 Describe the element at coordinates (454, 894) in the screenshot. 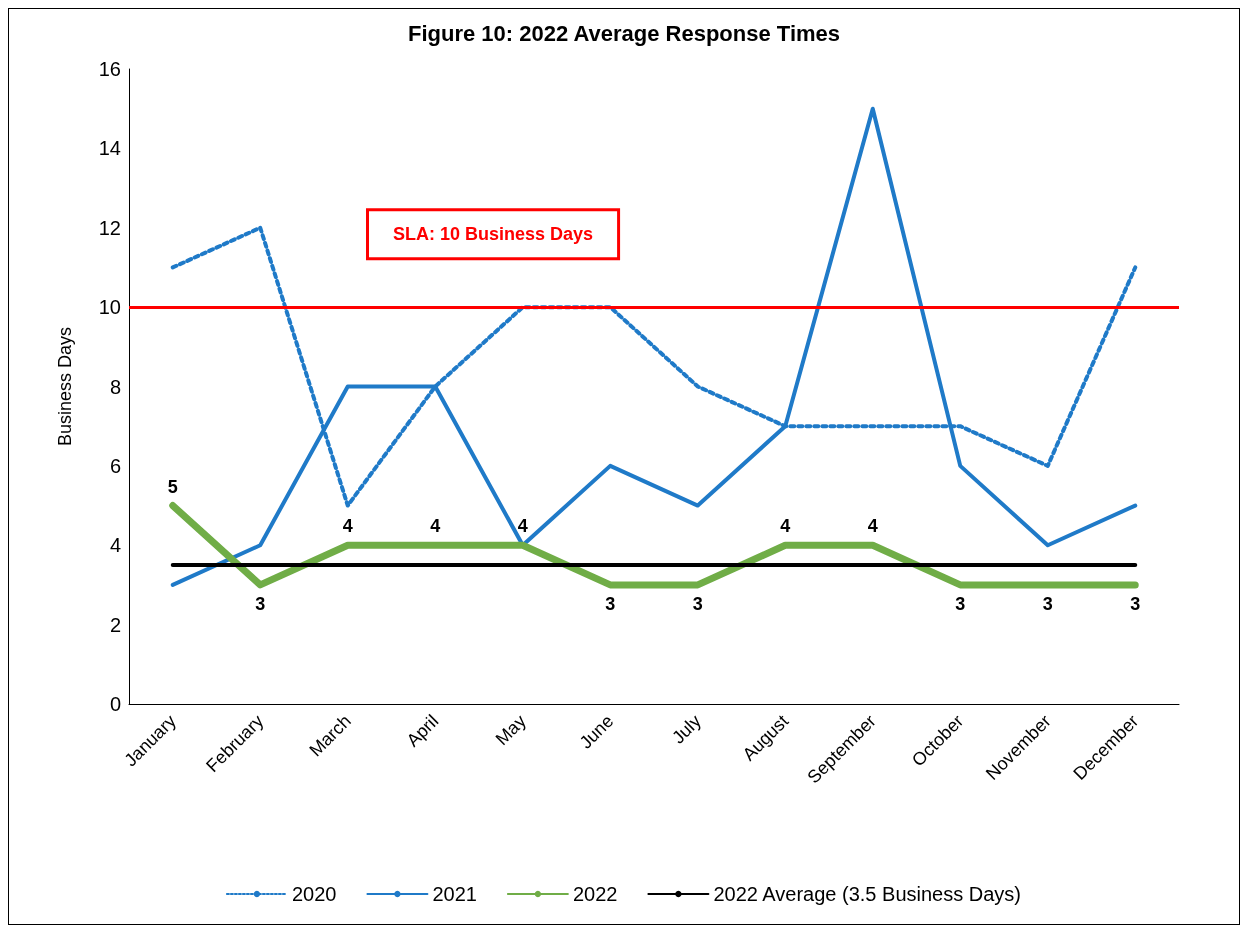

I see `legend-label: 2021` at that location.